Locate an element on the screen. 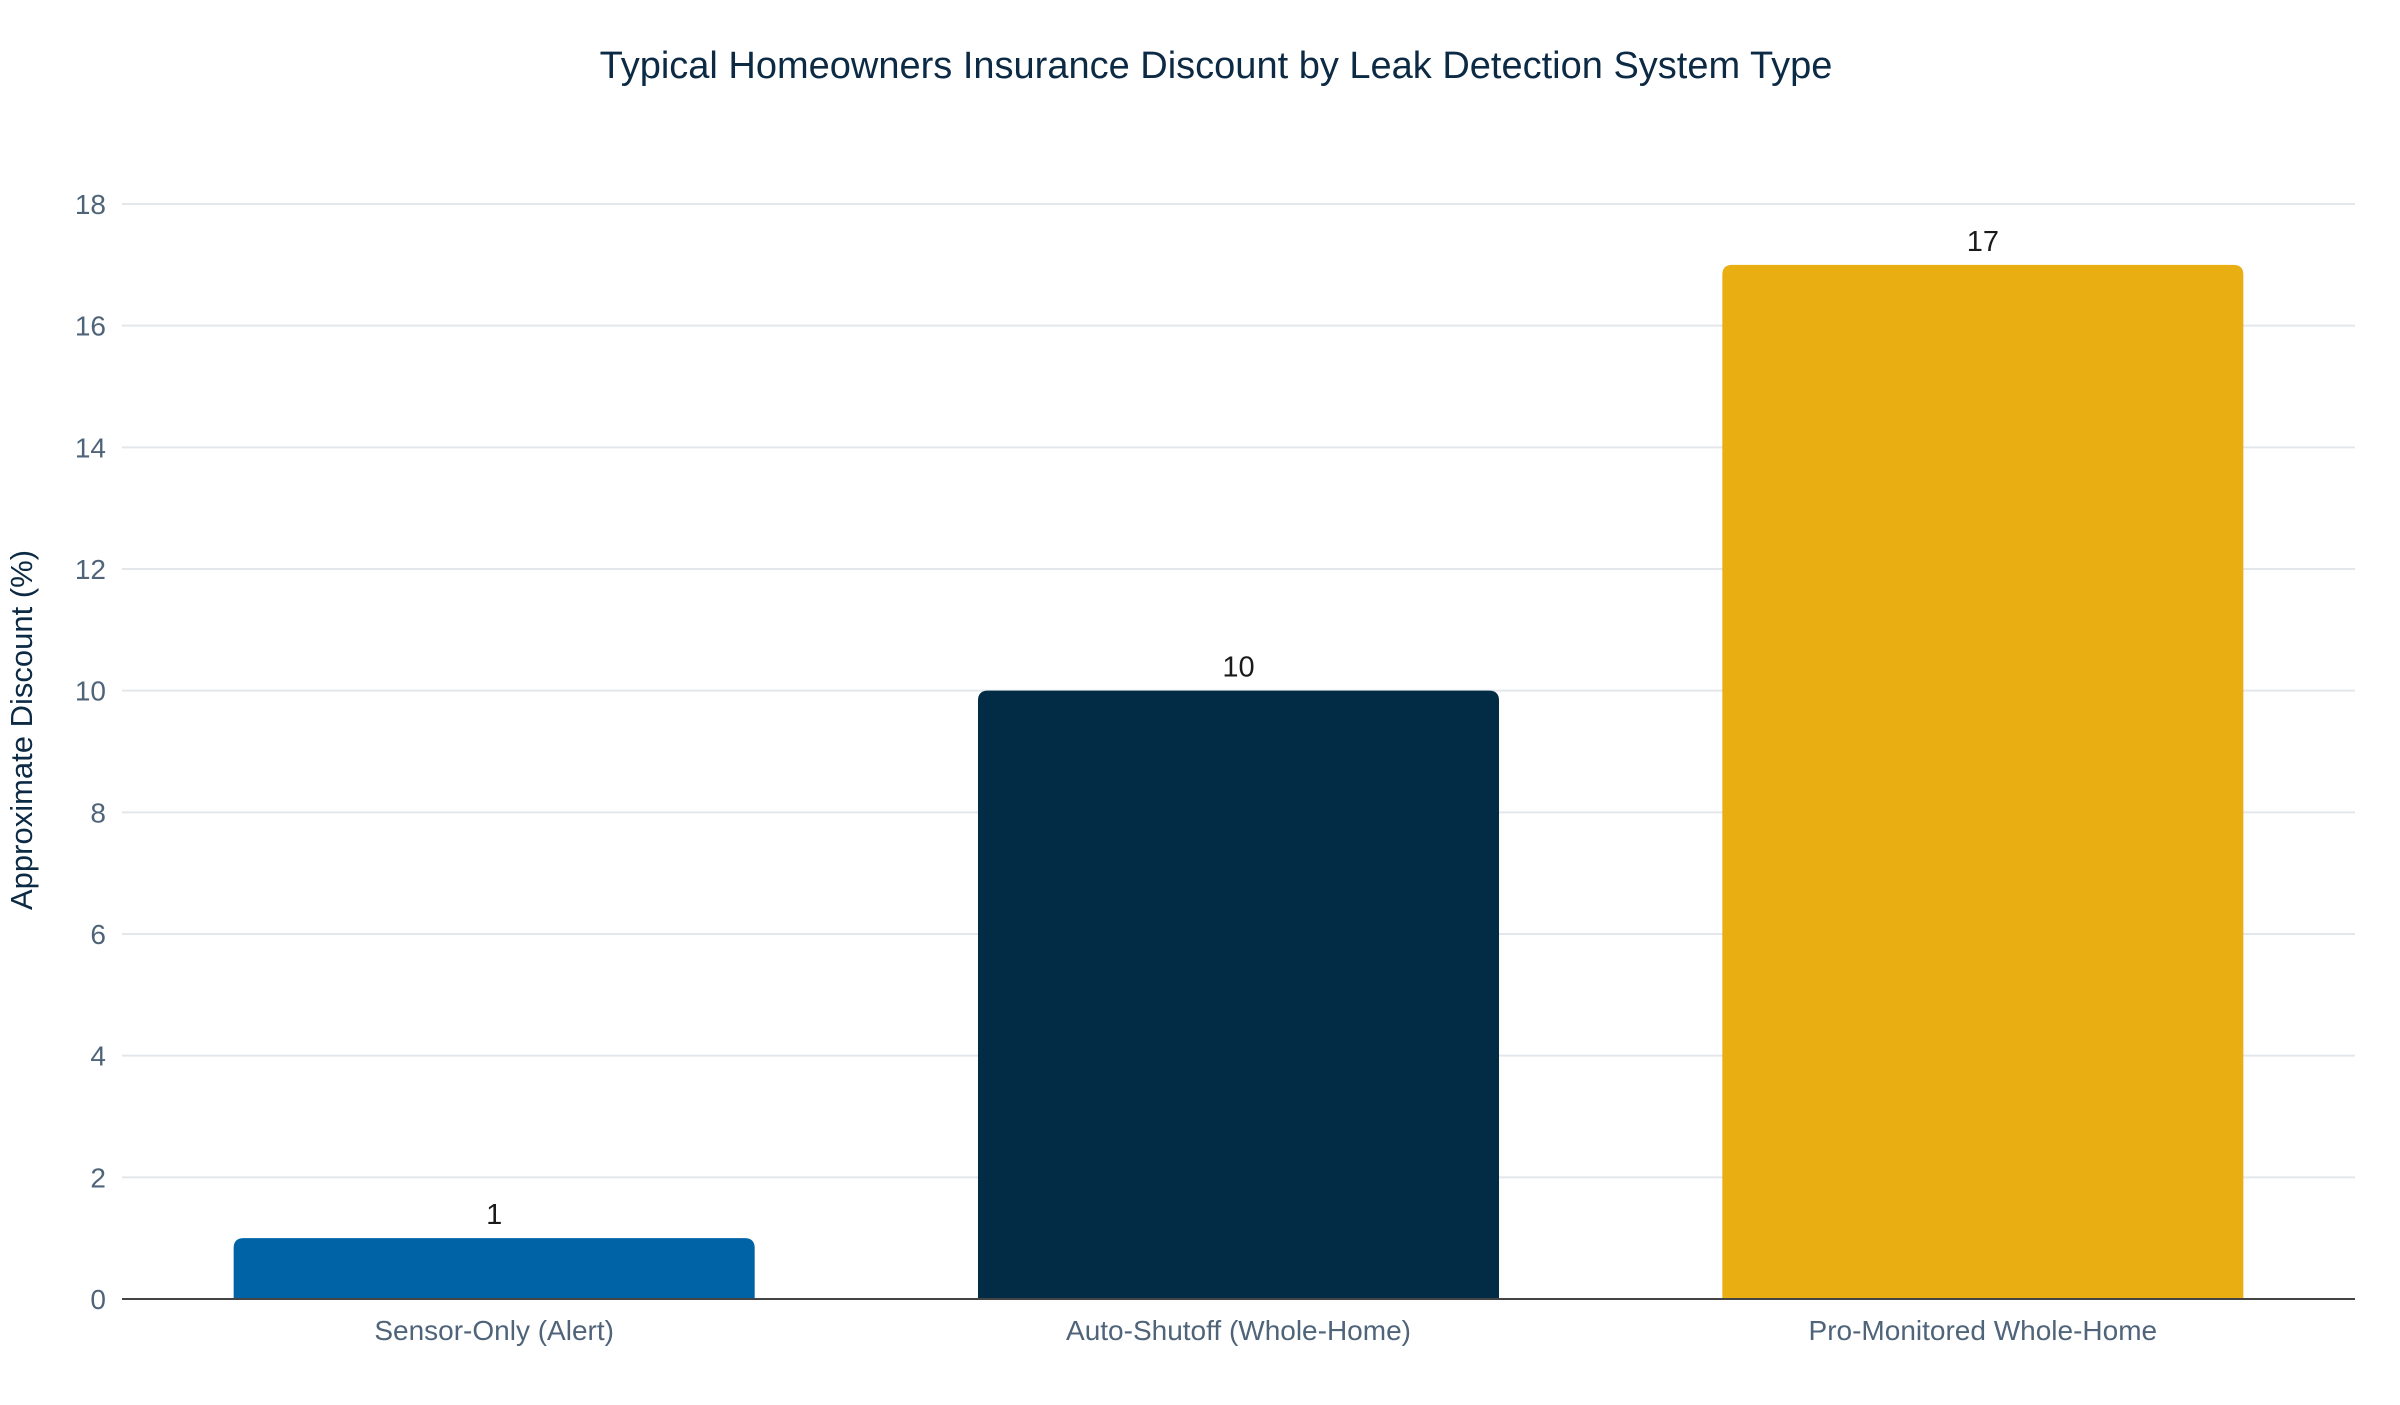  y-tick-label: 14 is located at coordinates (90, 447).